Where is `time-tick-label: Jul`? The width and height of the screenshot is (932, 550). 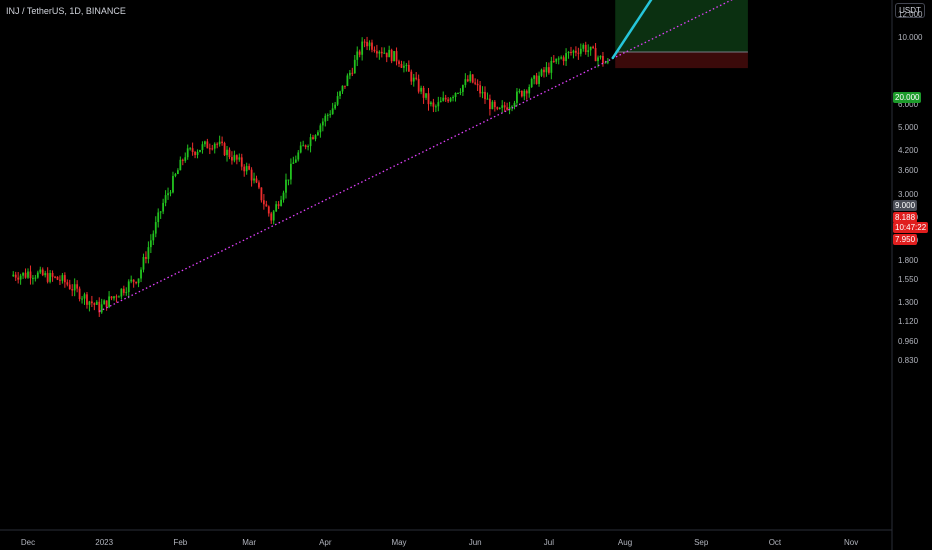
time-tick-label: Jul is located at coordinates (548, 542).